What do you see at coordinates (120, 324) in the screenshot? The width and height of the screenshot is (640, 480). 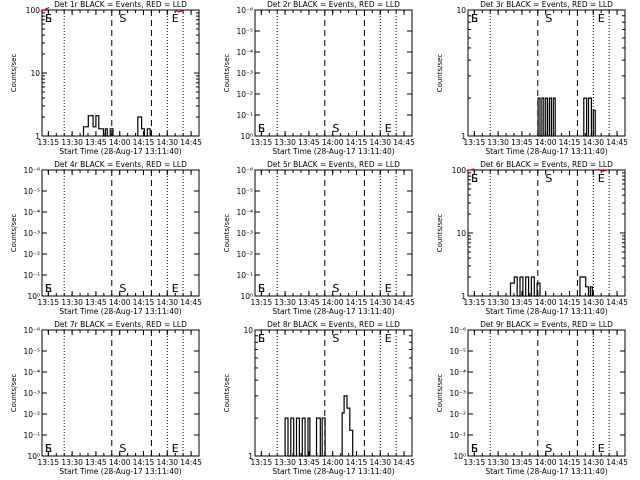 I see `chart-title: Det 7r BLACK = Events, RED = LLD` at bounding box center [120, 324].